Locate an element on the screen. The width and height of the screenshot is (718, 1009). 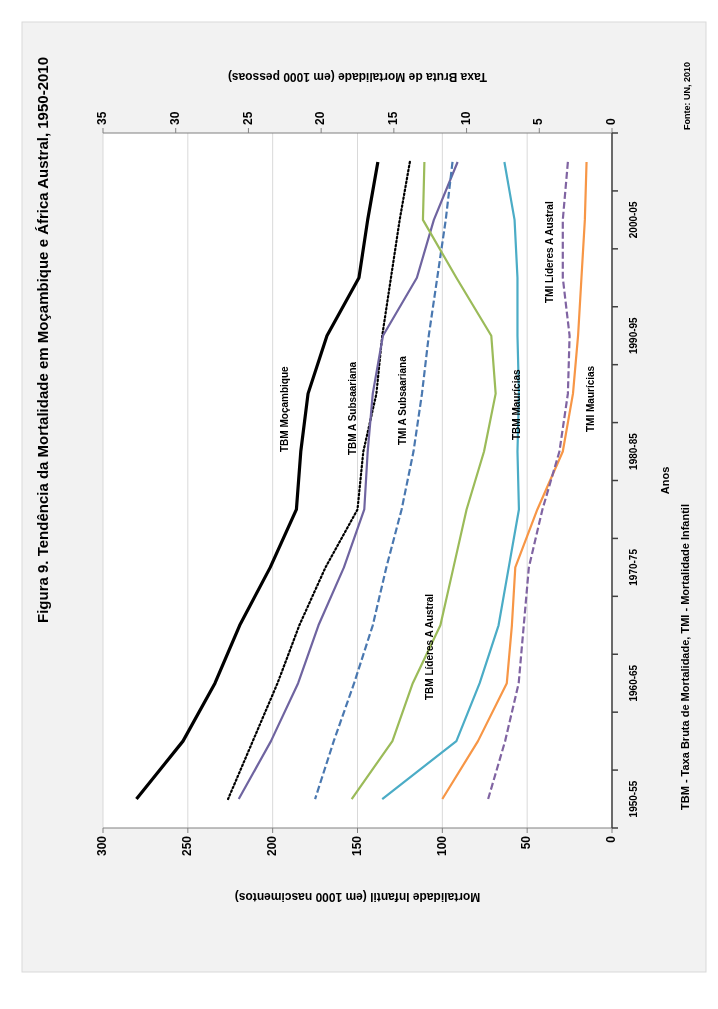
y-tick-label: 1970-75 is located at coordinates (633, 567).